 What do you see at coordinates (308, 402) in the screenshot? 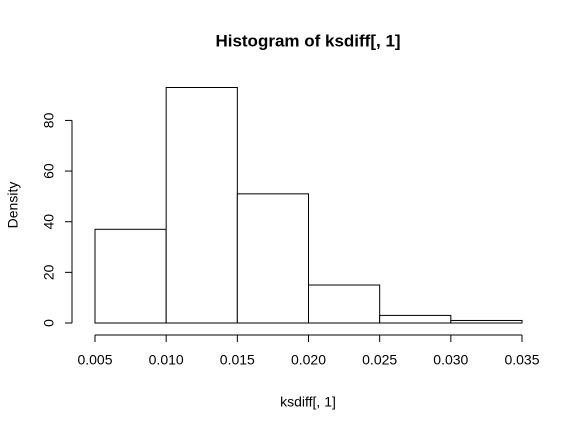
I see `x-axis-label: ksdiff[, 1]` at bounding box center [308, 402].